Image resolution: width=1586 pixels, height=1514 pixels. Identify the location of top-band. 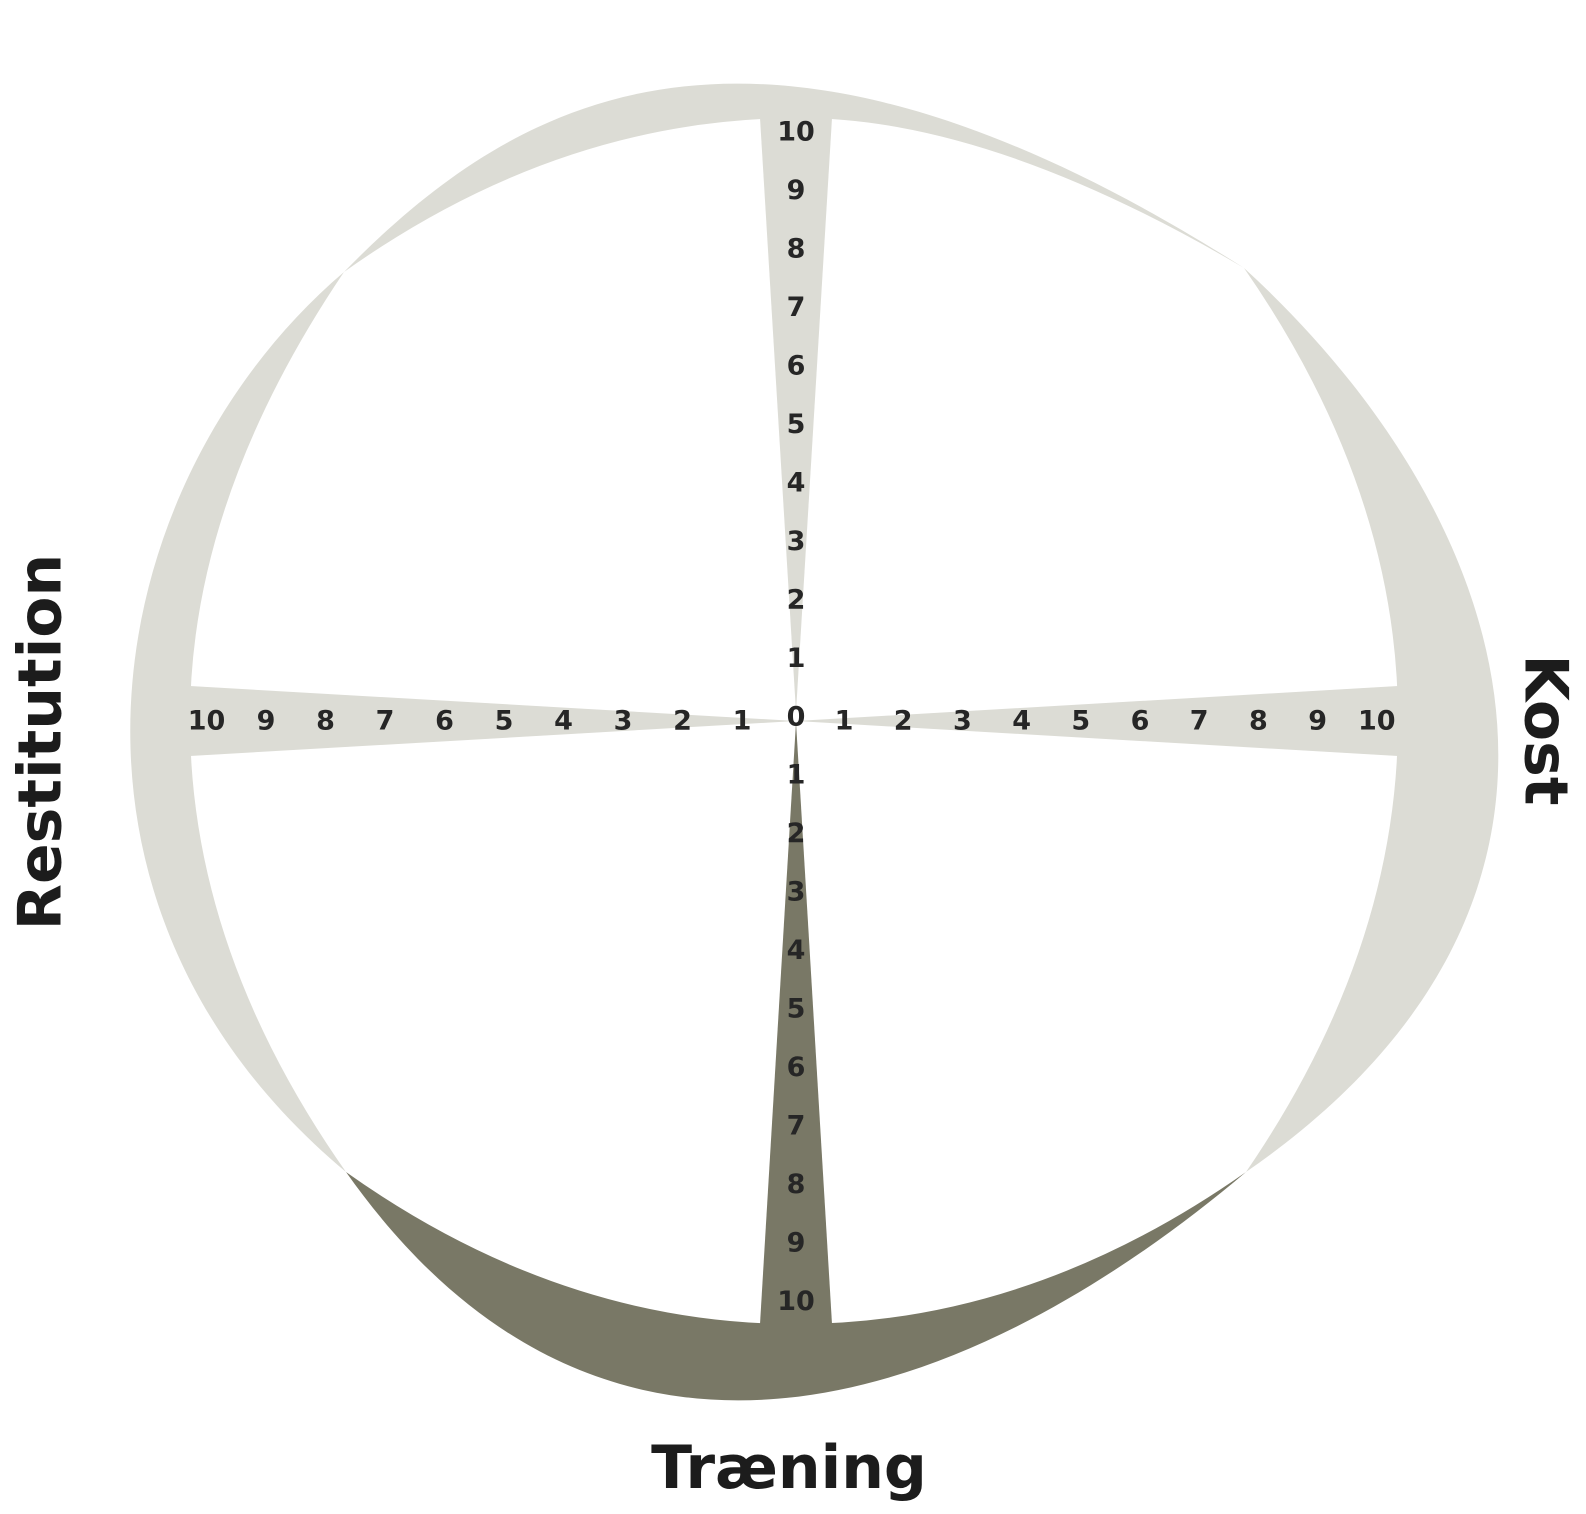
(794, 177).